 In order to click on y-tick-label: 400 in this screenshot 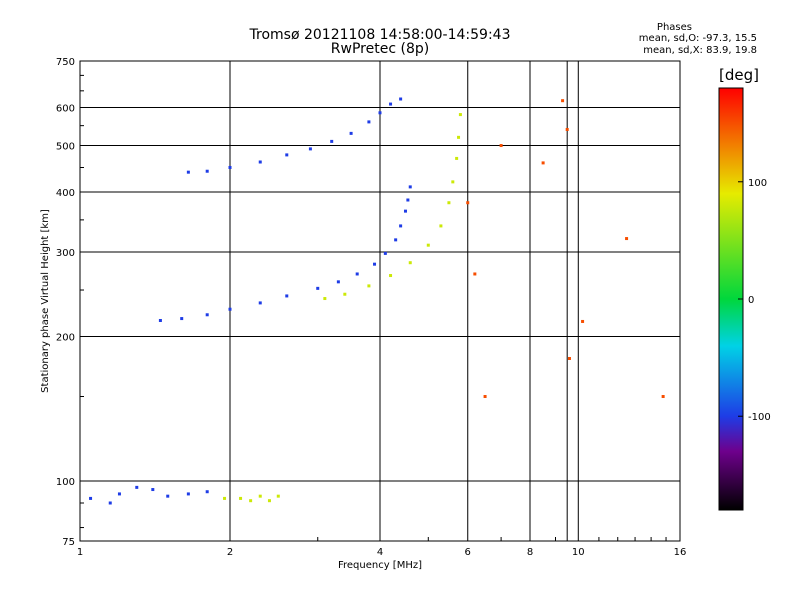, I will do `click(65, 193)`.